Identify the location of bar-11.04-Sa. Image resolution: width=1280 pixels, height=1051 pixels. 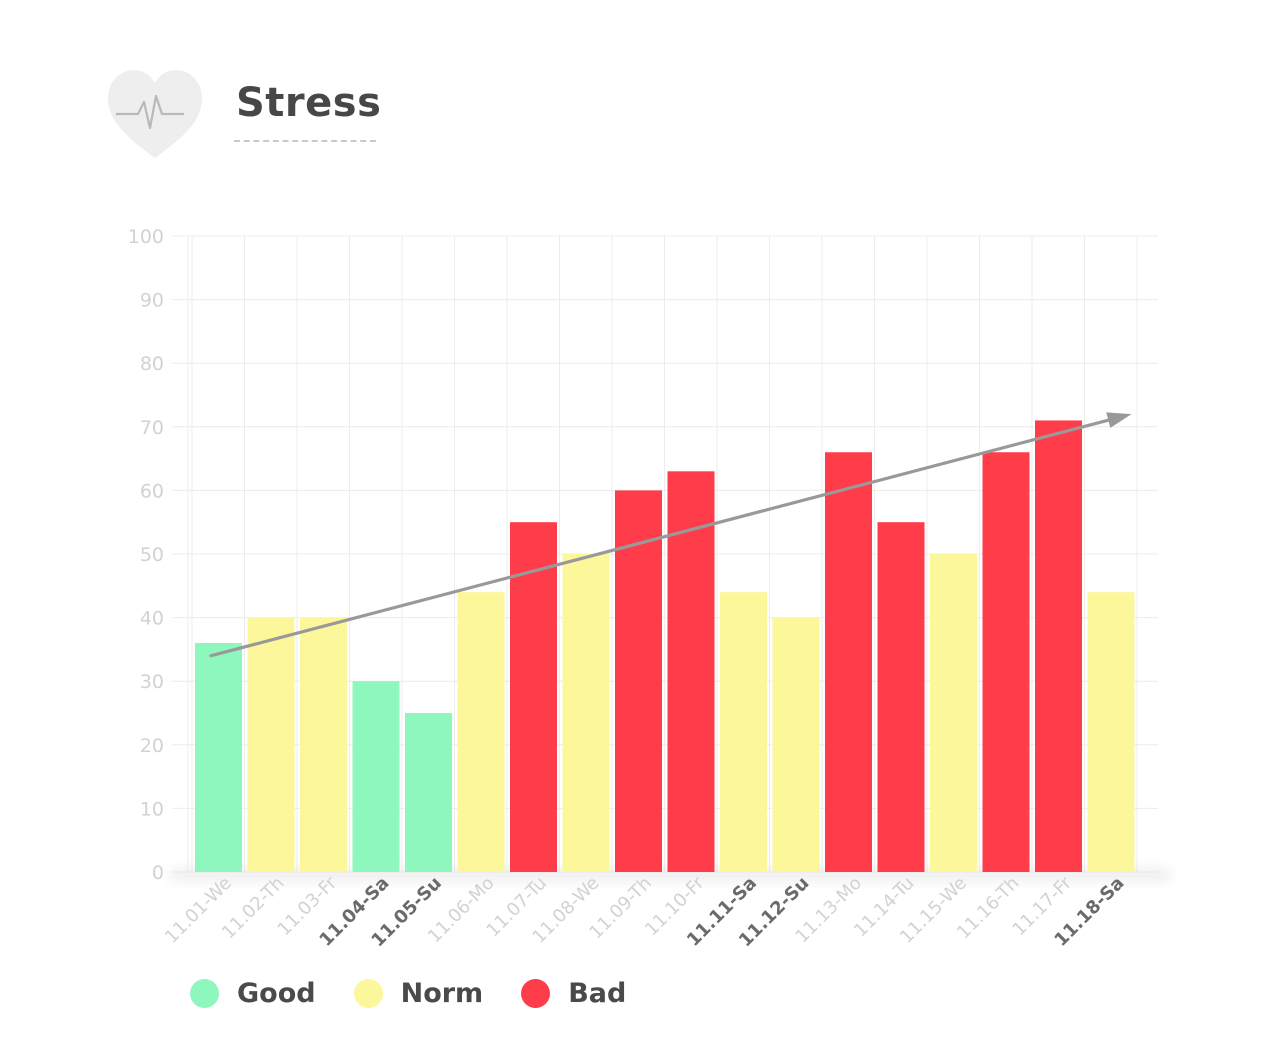
(376, 776).